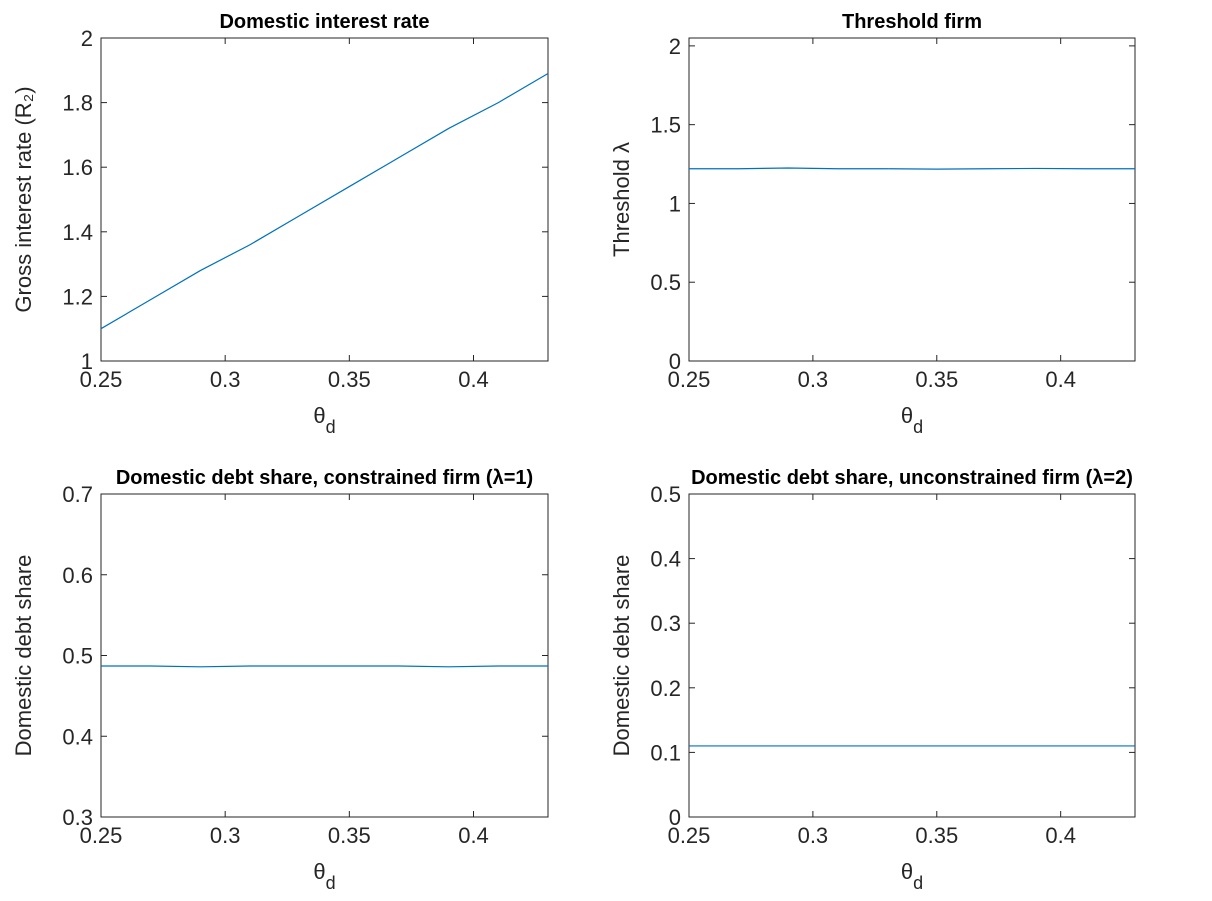  Describe the element at coordinates (77, 167) in the screenshot. I see `y-tick-label: 1.6` at that location.